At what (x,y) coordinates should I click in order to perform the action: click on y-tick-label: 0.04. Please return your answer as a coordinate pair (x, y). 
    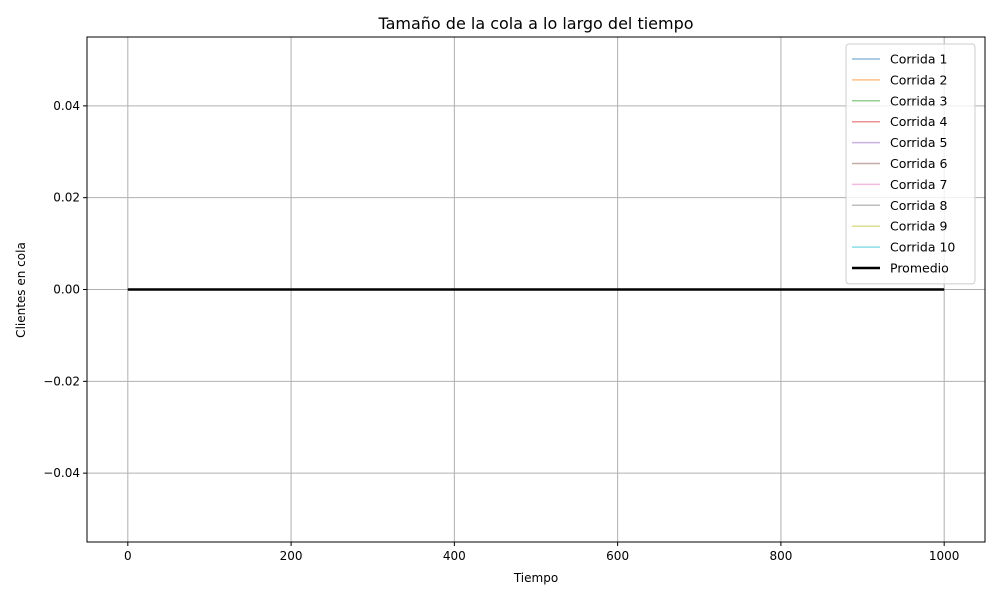
    Looking at the image, I should click on (66, 106).